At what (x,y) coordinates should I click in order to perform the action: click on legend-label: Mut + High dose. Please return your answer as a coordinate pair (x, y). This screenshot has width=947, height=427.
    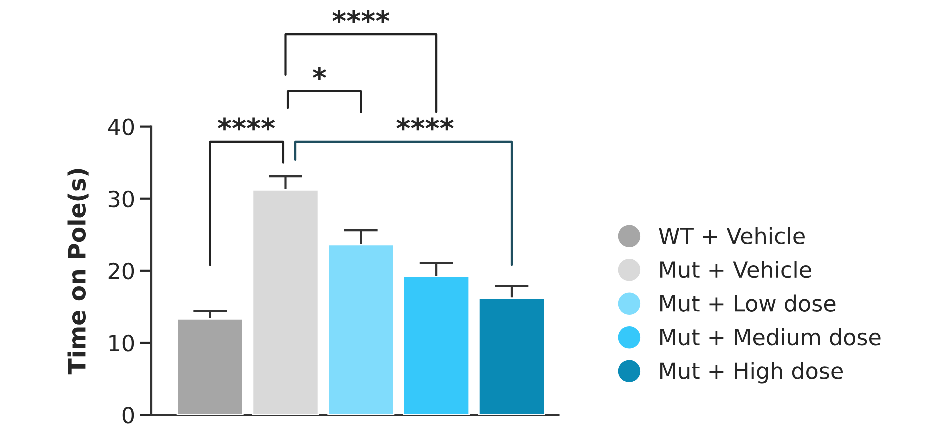
    Looking at the image, I should click on (751, 373).